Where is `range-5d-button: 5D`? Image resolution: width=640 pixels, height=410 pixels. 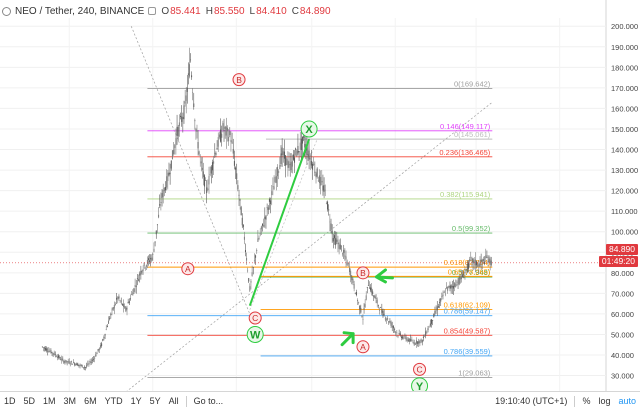 range-5d-button: 5D is located at coordinates (29, 401).